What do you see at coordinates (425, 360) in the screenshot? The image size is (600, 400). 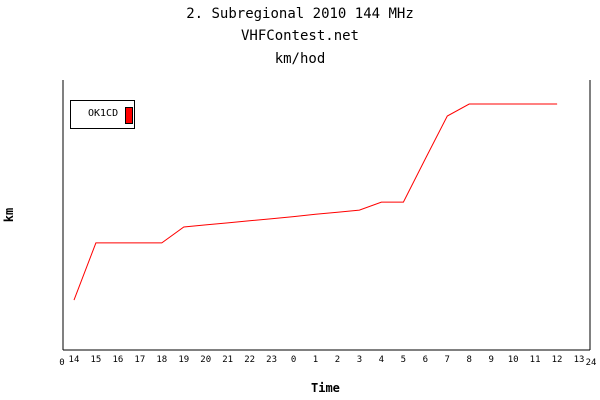 I see `x-tick-label: 6` at bounding box center [425, 360].